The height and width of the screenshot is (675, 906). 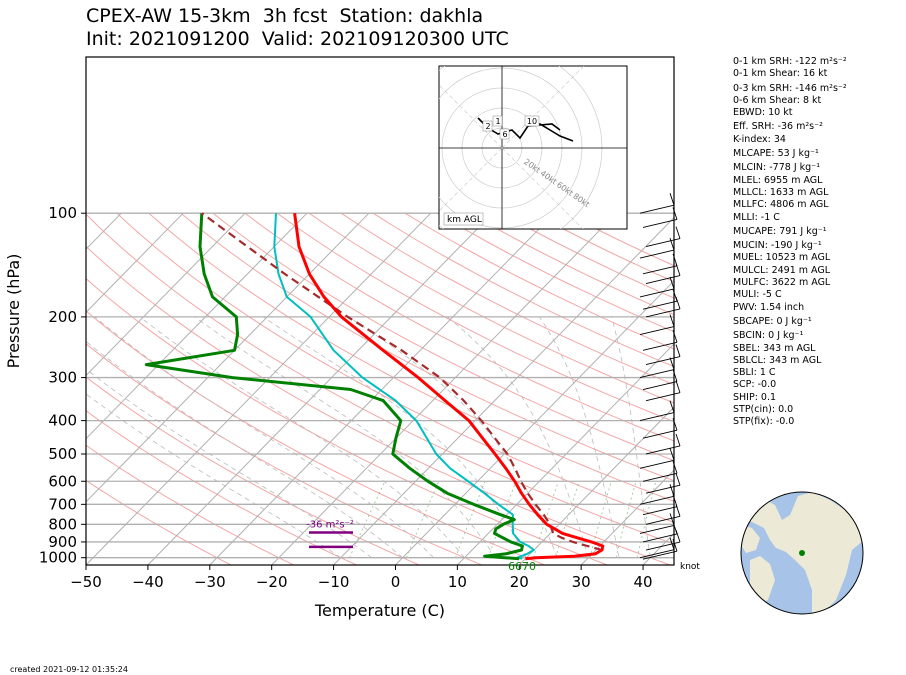 I want to click on chart-title-line2: Init: 2021091200 Valid: 202109120300 UTC, so click(x=297, y=39).